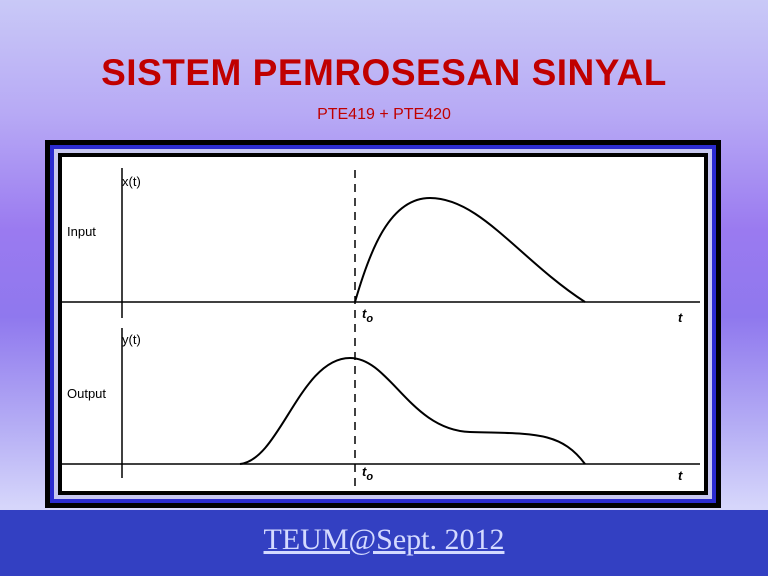  What do you see at coordinates (384, 72) in the screenshot?
I see `slide-title: SISTEM PEMROSESAN SINYAL` at bounding box center [384, 72].